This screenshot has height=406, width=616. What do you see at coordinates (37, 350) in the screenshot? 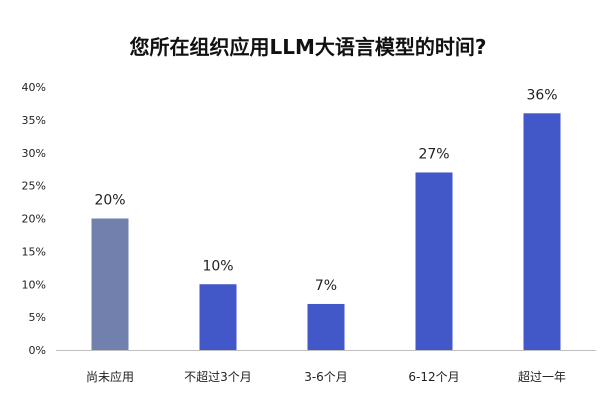
I see `y-tick-label: 0%` at bounding box center [37, 350].